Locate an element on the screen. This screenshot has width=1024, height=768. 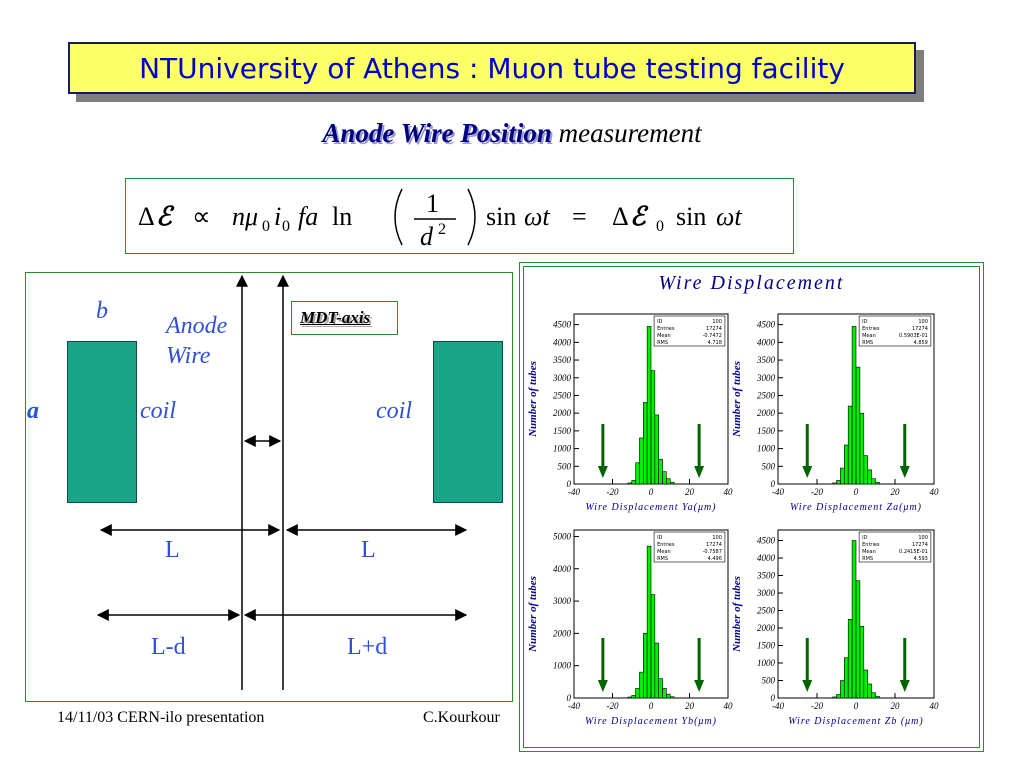
formula-delta: Δ is located at coordinates (146, 216).